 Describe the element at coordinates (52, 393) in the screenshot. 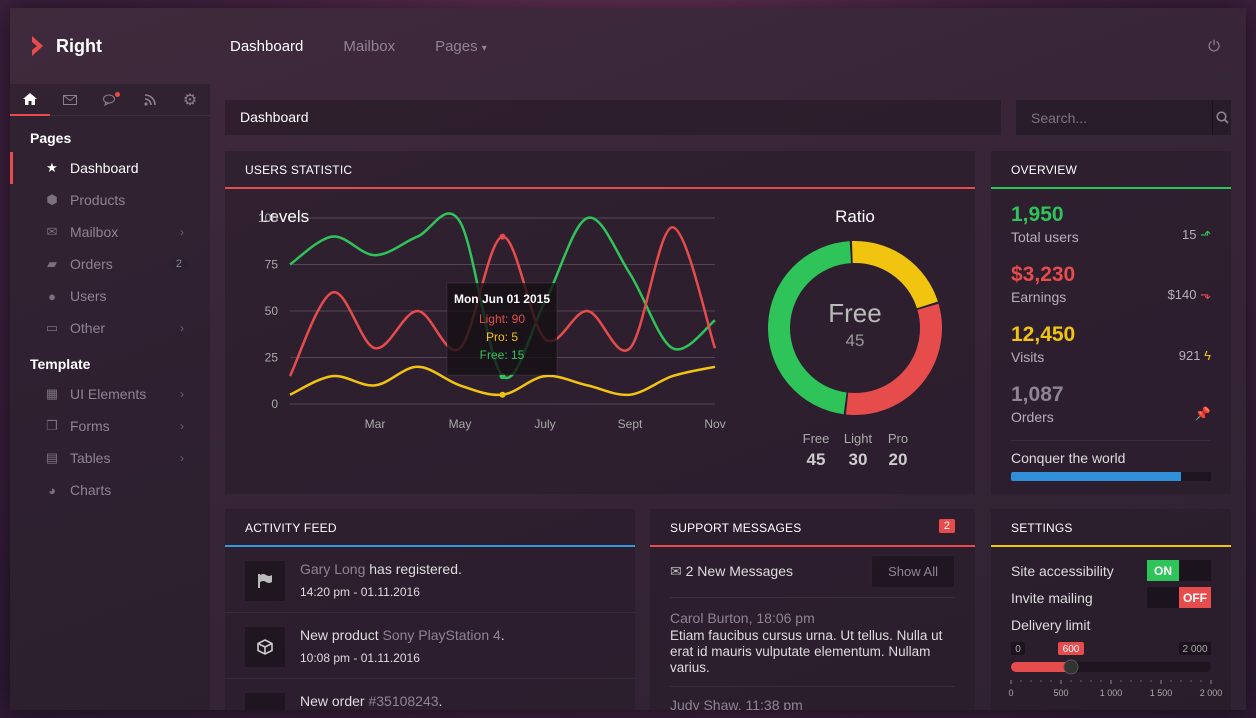

I see `grid-icon: ▦` at that location.